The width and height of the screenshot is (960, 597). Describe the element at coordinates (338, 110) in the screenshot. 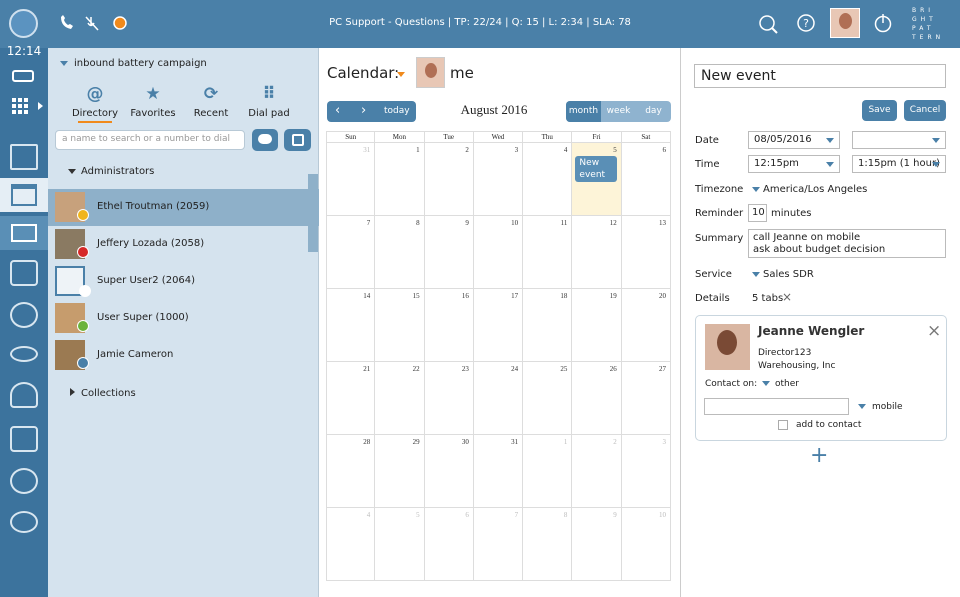

I see `prev-button: ‹` at that location.